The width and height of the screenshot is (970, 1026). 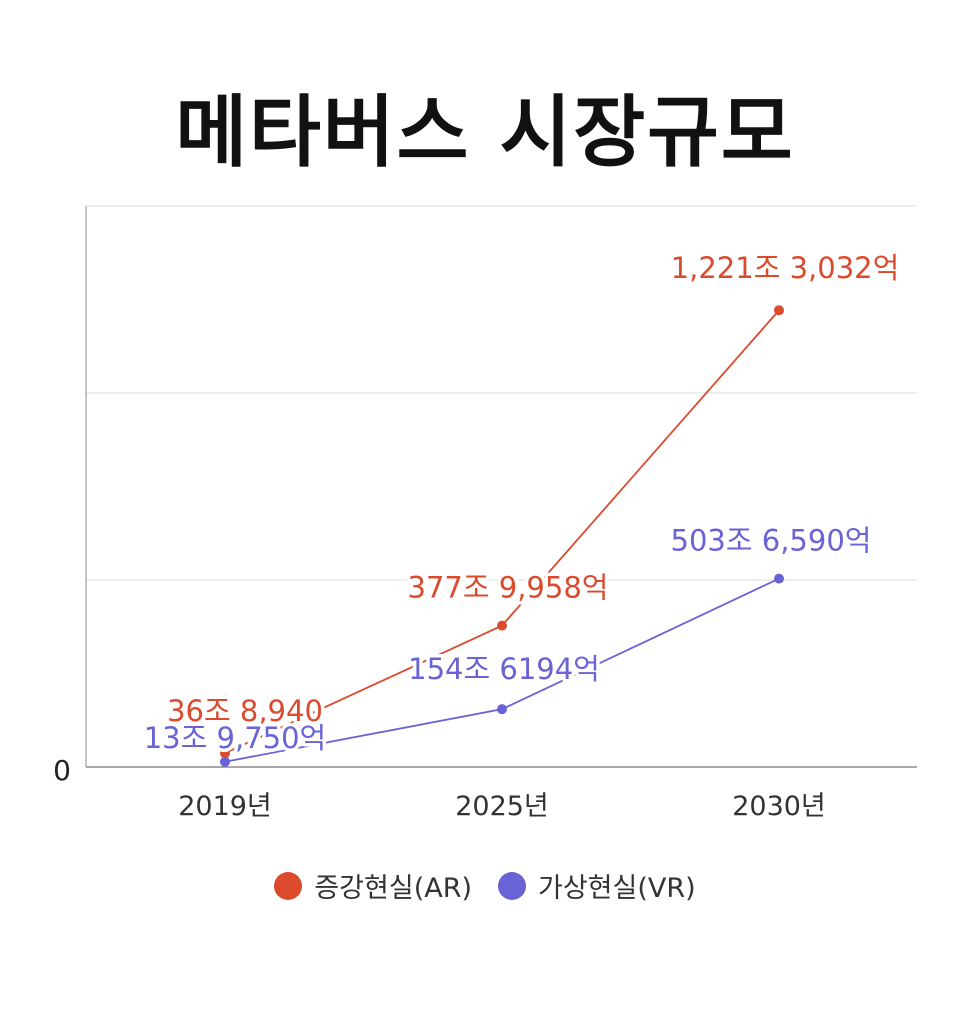 What do you see at coordinates (393, 888) in the screenshot?
I see `legend-label-ar: 증강현실(AR)` at bounding box center [393, 888].